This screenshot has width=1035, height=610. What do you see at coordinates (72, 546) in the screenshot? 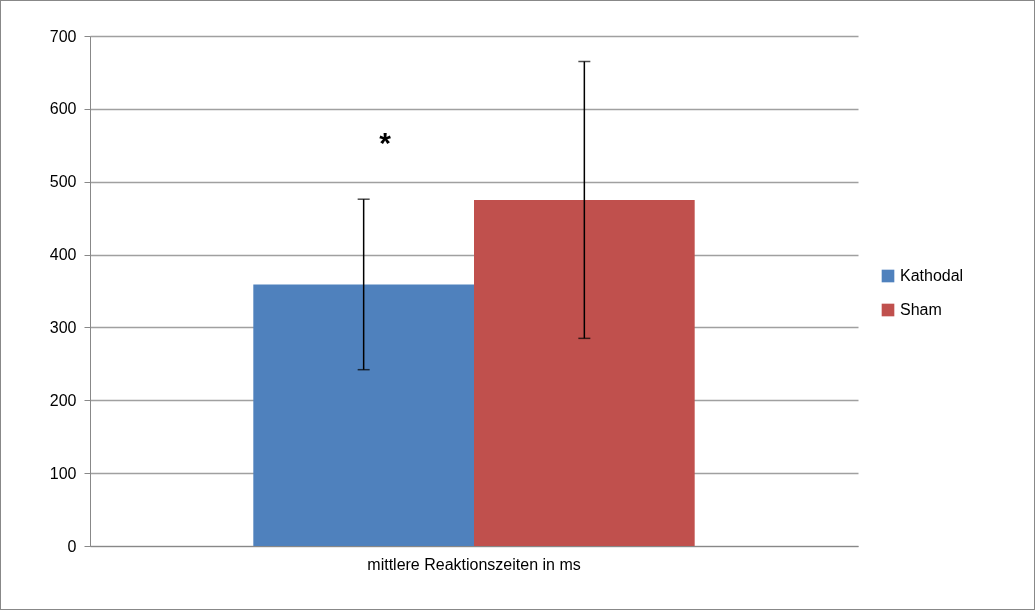
I see `y-tick-label: 0` at bounding box center [72, 546].